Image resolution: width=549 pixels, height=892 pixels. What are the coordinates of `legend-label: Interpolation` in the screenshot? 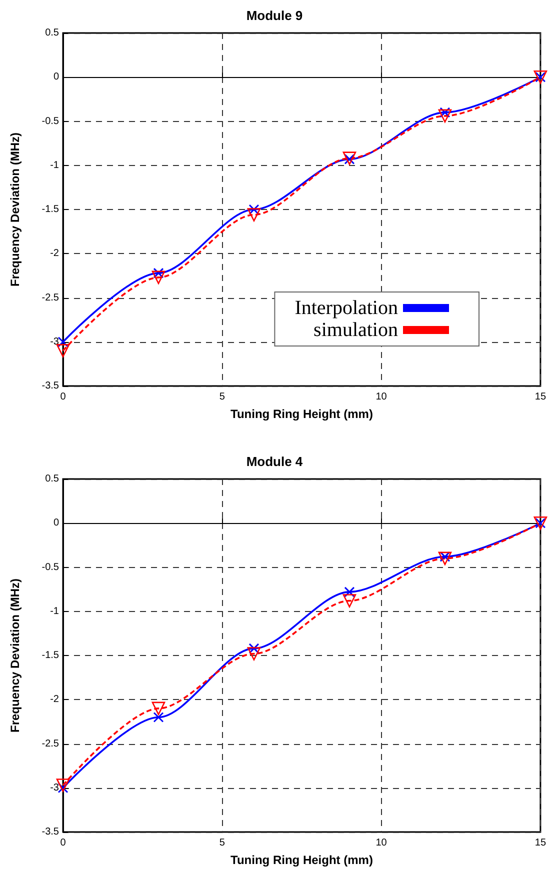 It's located at (346, 308).